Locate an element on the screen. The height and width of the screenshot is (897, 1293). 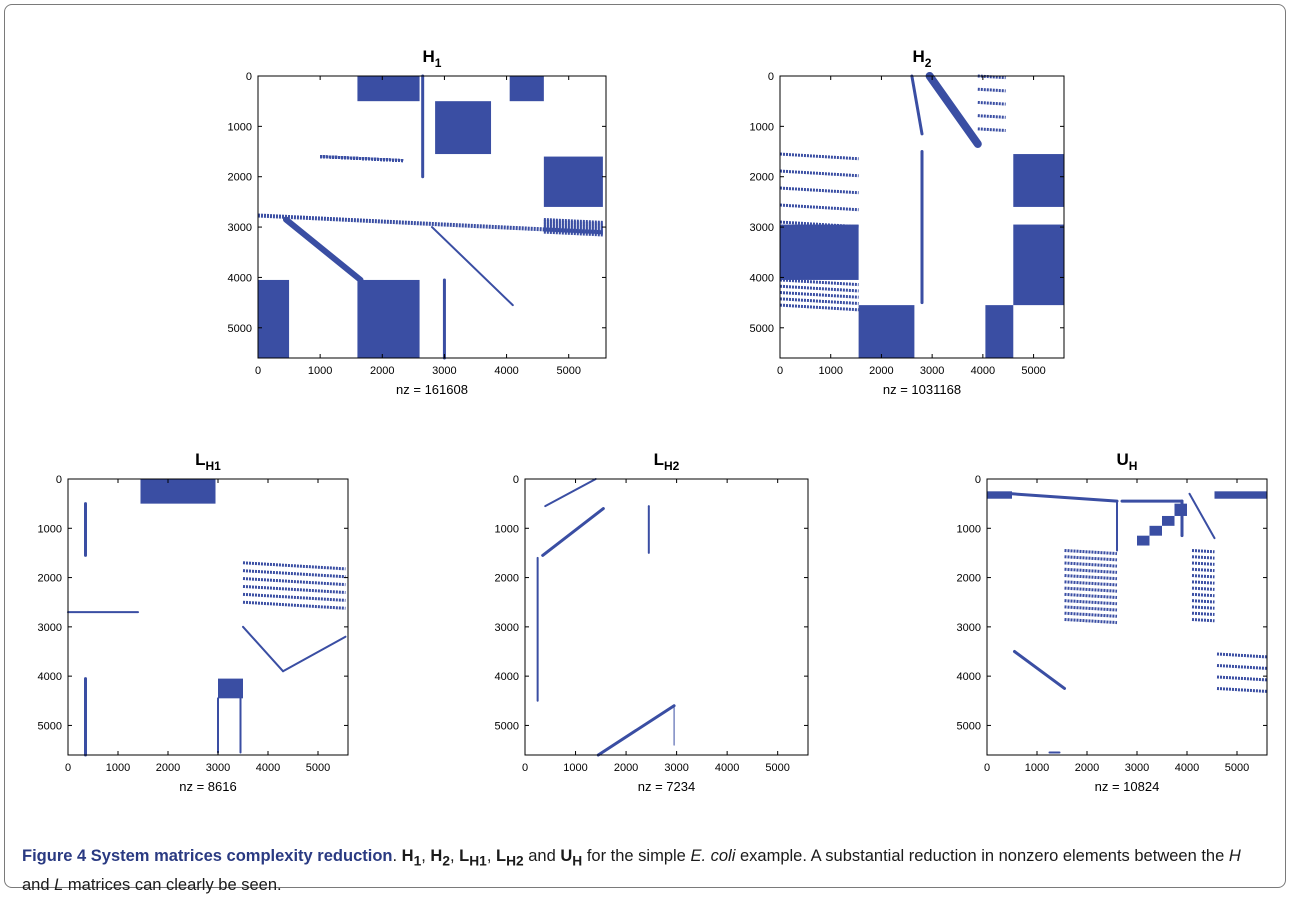
matrix-name-h1: H1 is located at coordinates (411, 857).